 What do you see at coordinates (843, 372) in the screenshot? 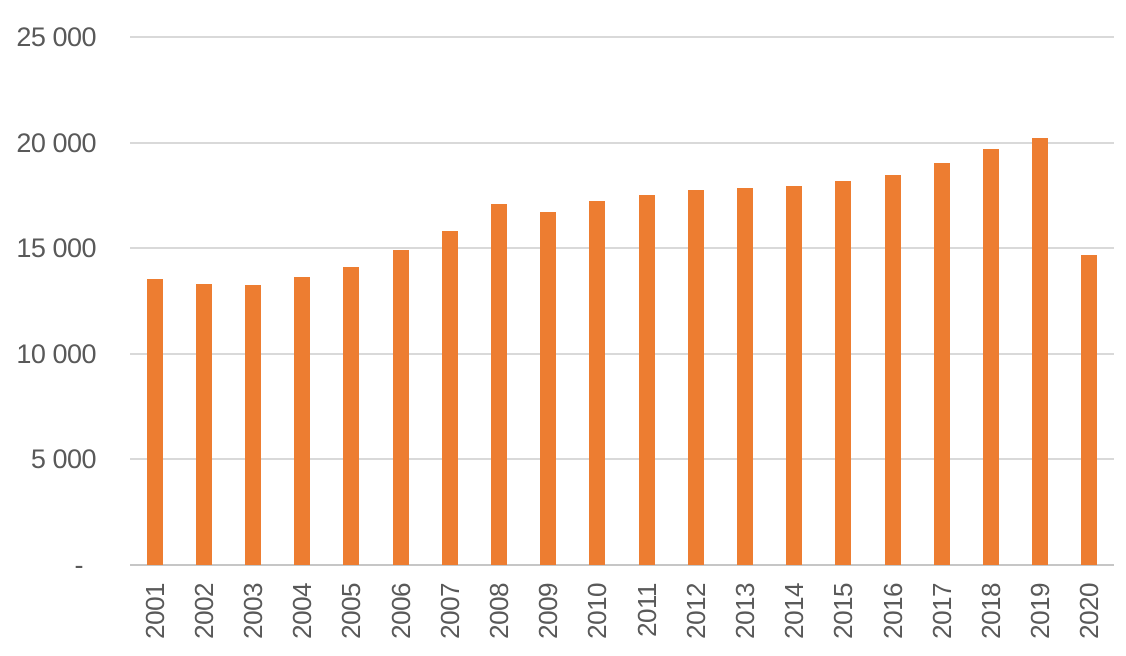
I see `bar-2015` at bounding box center [843, 372].